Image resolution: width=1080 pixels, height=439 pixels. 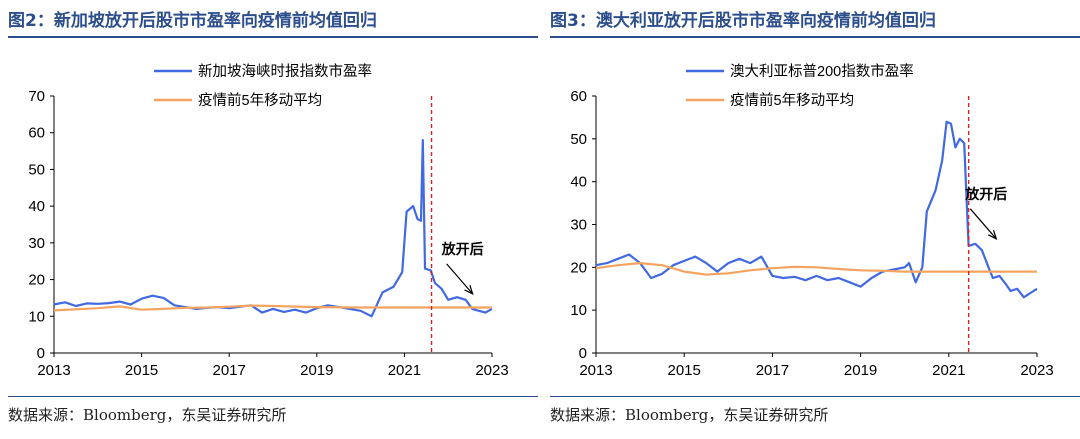 What do you see at coordinates (743, 21) in the screenshot?
I see `figure-title: 图3：澳大利亚放开后股市市盈率向疫情前均值回归` at bounding box center [743, 21].